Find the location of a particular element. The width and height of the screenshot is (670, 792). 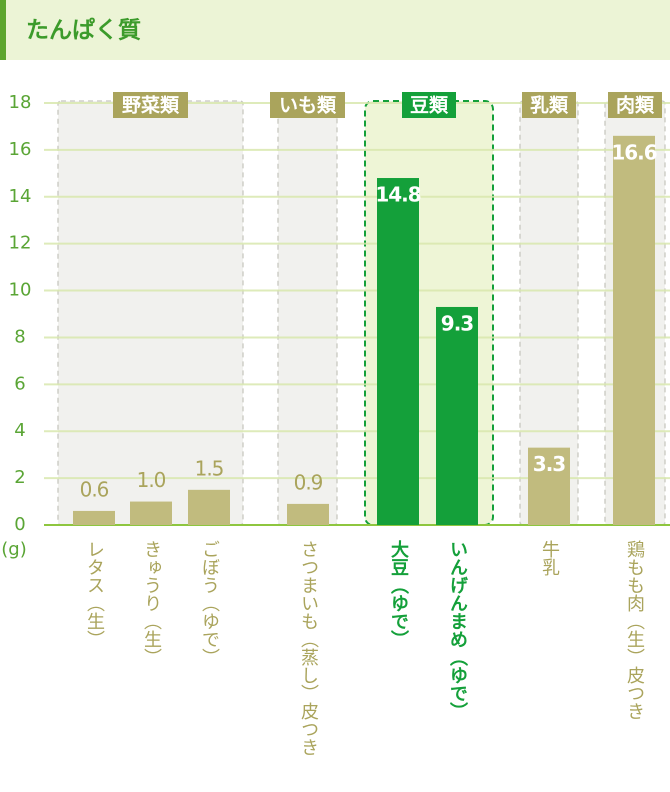

y-tick-label: 0 is located at coordinates (19, 524).